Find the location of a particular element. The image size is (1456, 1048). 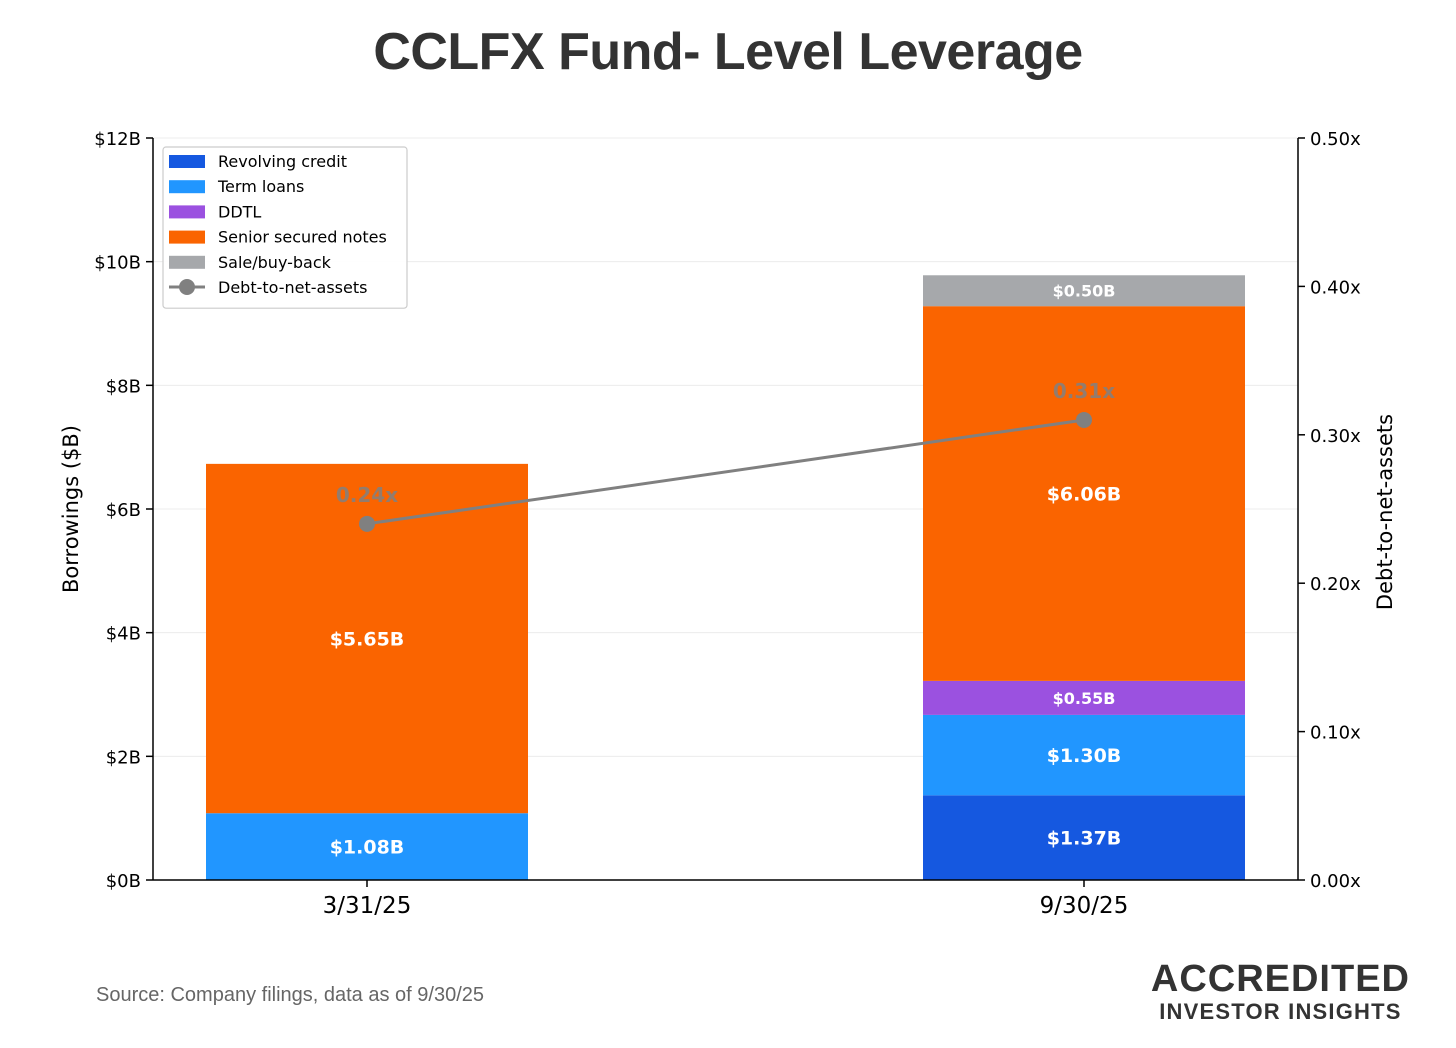

ratio-label: 0.24x is located at coordinates (367, 495).